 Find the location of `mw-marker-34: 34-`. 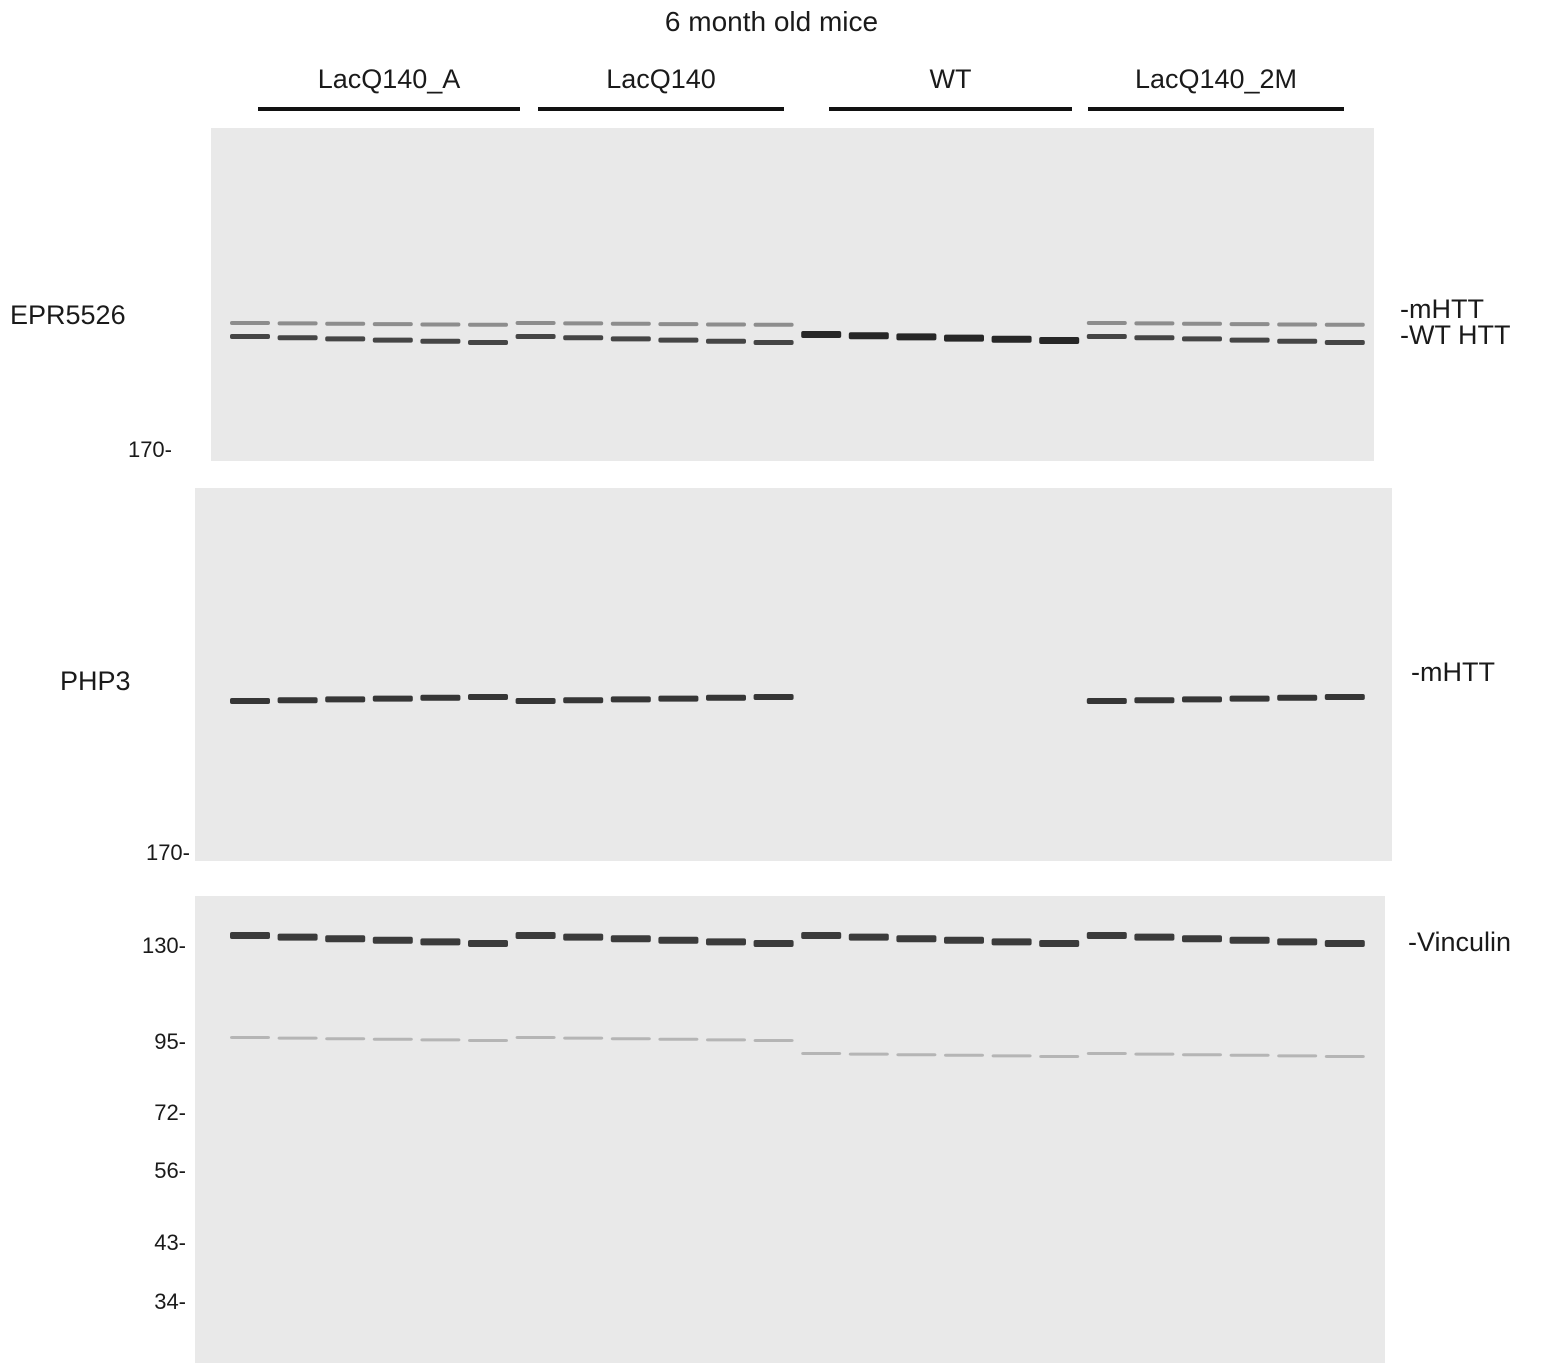

mw-marker-34: 34- is located at coordinates (170, 1301).